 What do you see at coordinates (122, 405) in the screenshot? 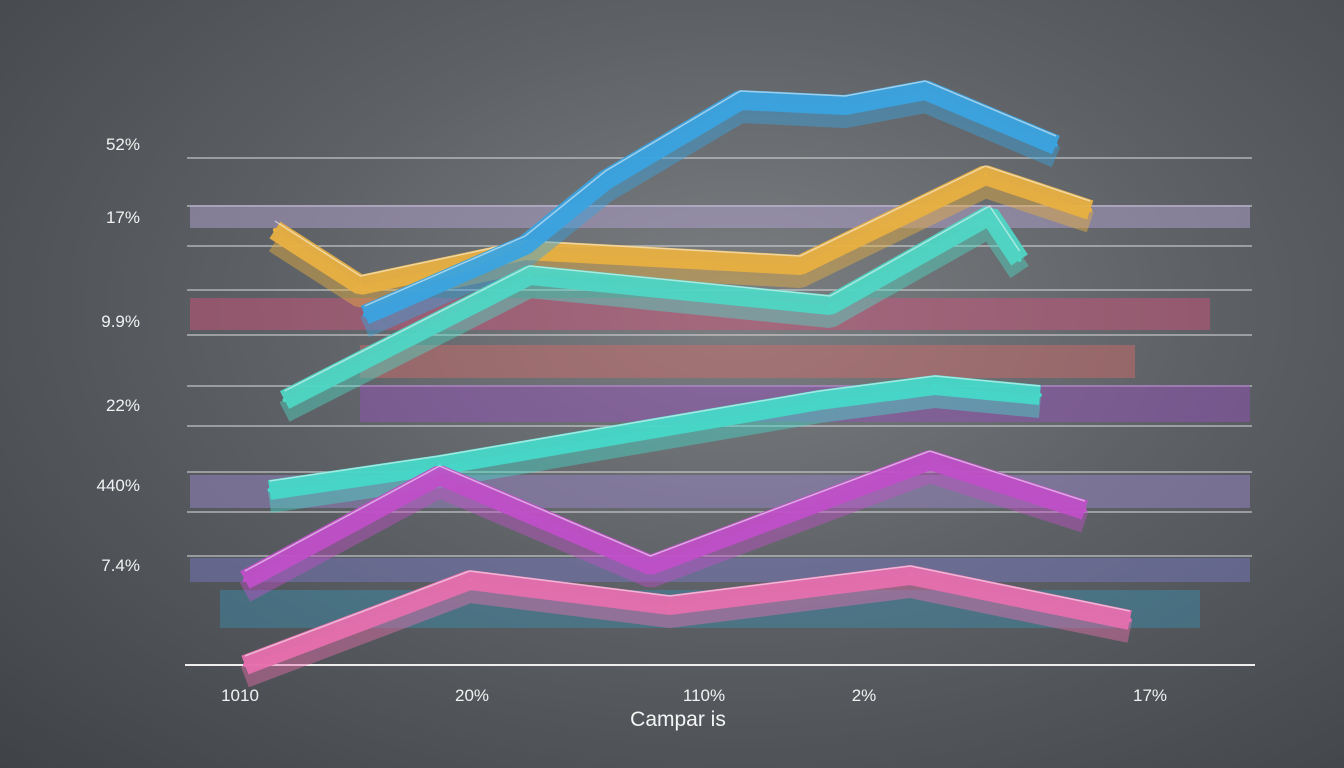
I see `y-tick-label: 22%` at bounding box center [122, 405].